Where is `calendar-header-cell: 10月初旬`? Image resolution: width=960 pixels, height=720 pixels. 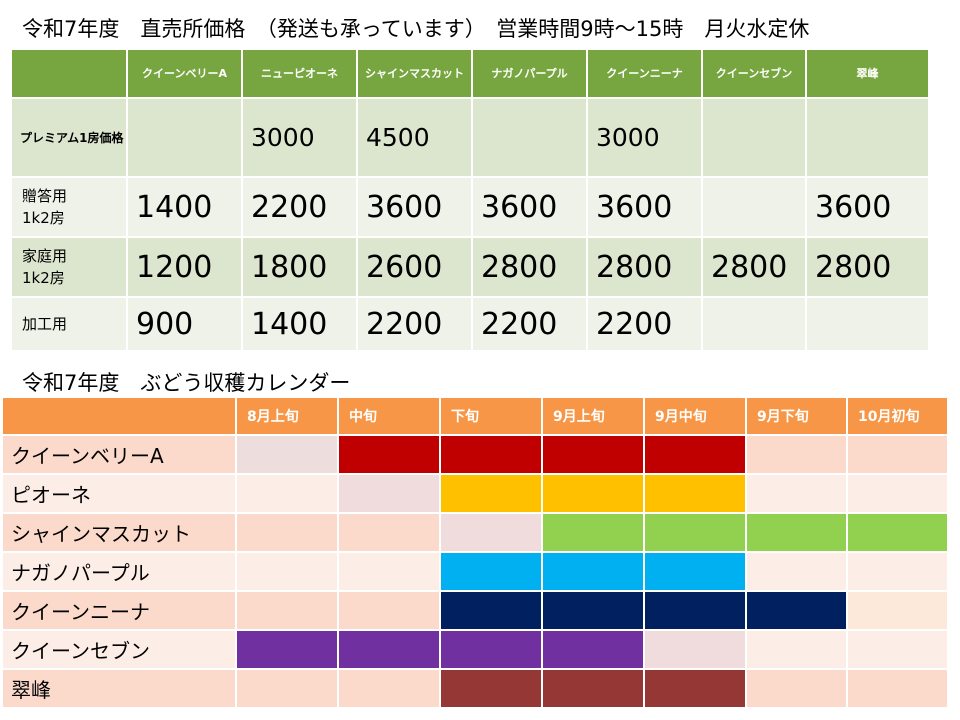
calendar-header-cell: 10月初旬 is located at coordinates (898, 417).